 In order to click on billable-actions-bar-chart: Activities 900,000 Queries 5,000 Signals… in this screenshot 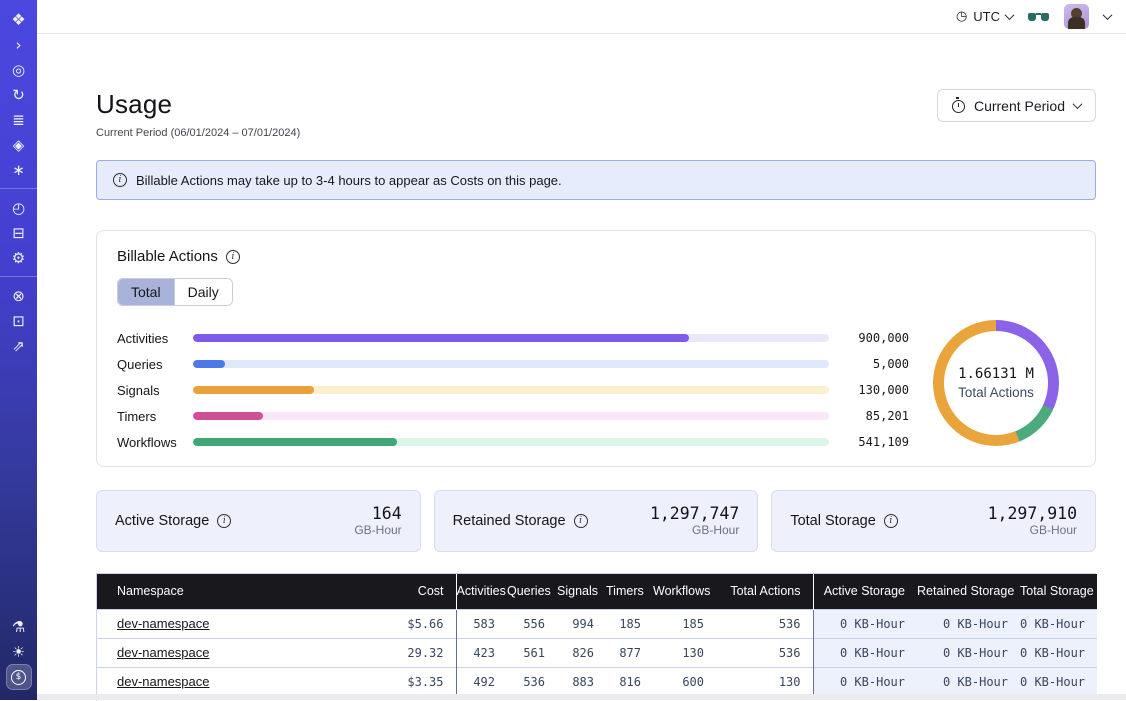, I will do `click(513, 390)`.